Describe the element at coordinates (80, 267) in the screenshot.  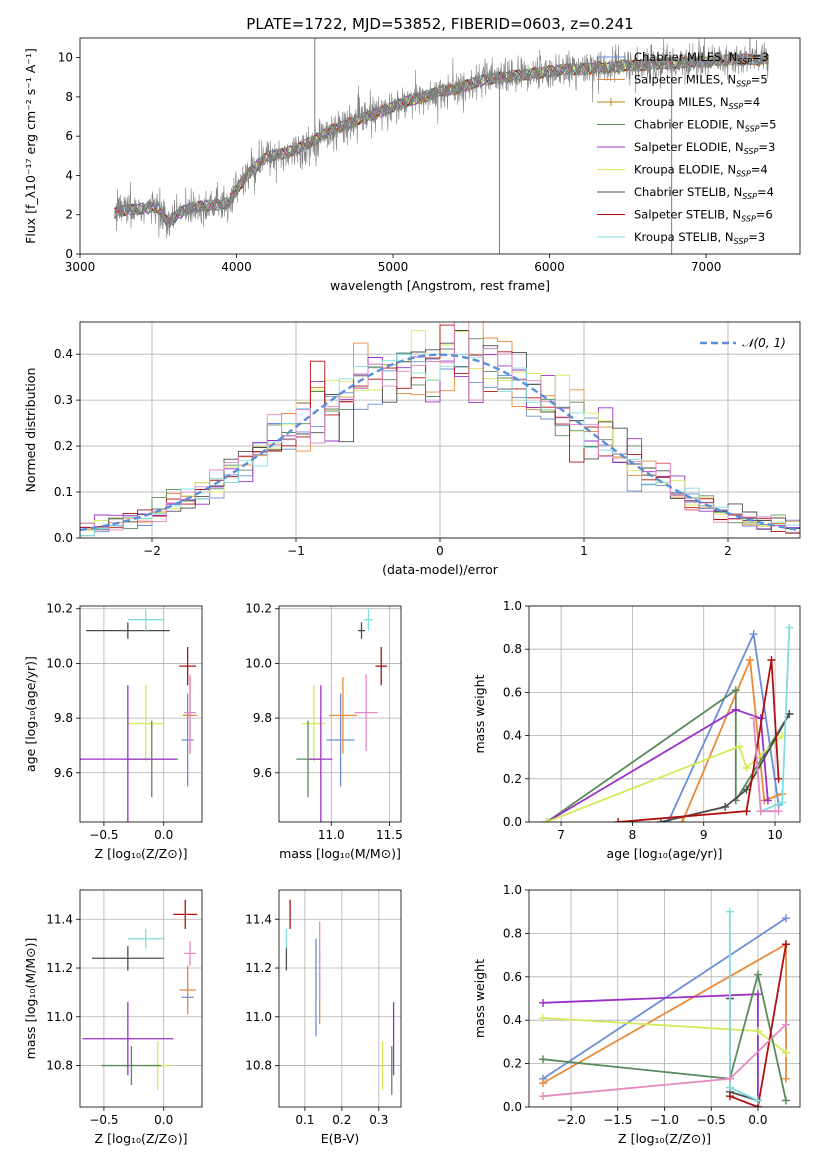
I see `x-tick-label: 3000` at that location.